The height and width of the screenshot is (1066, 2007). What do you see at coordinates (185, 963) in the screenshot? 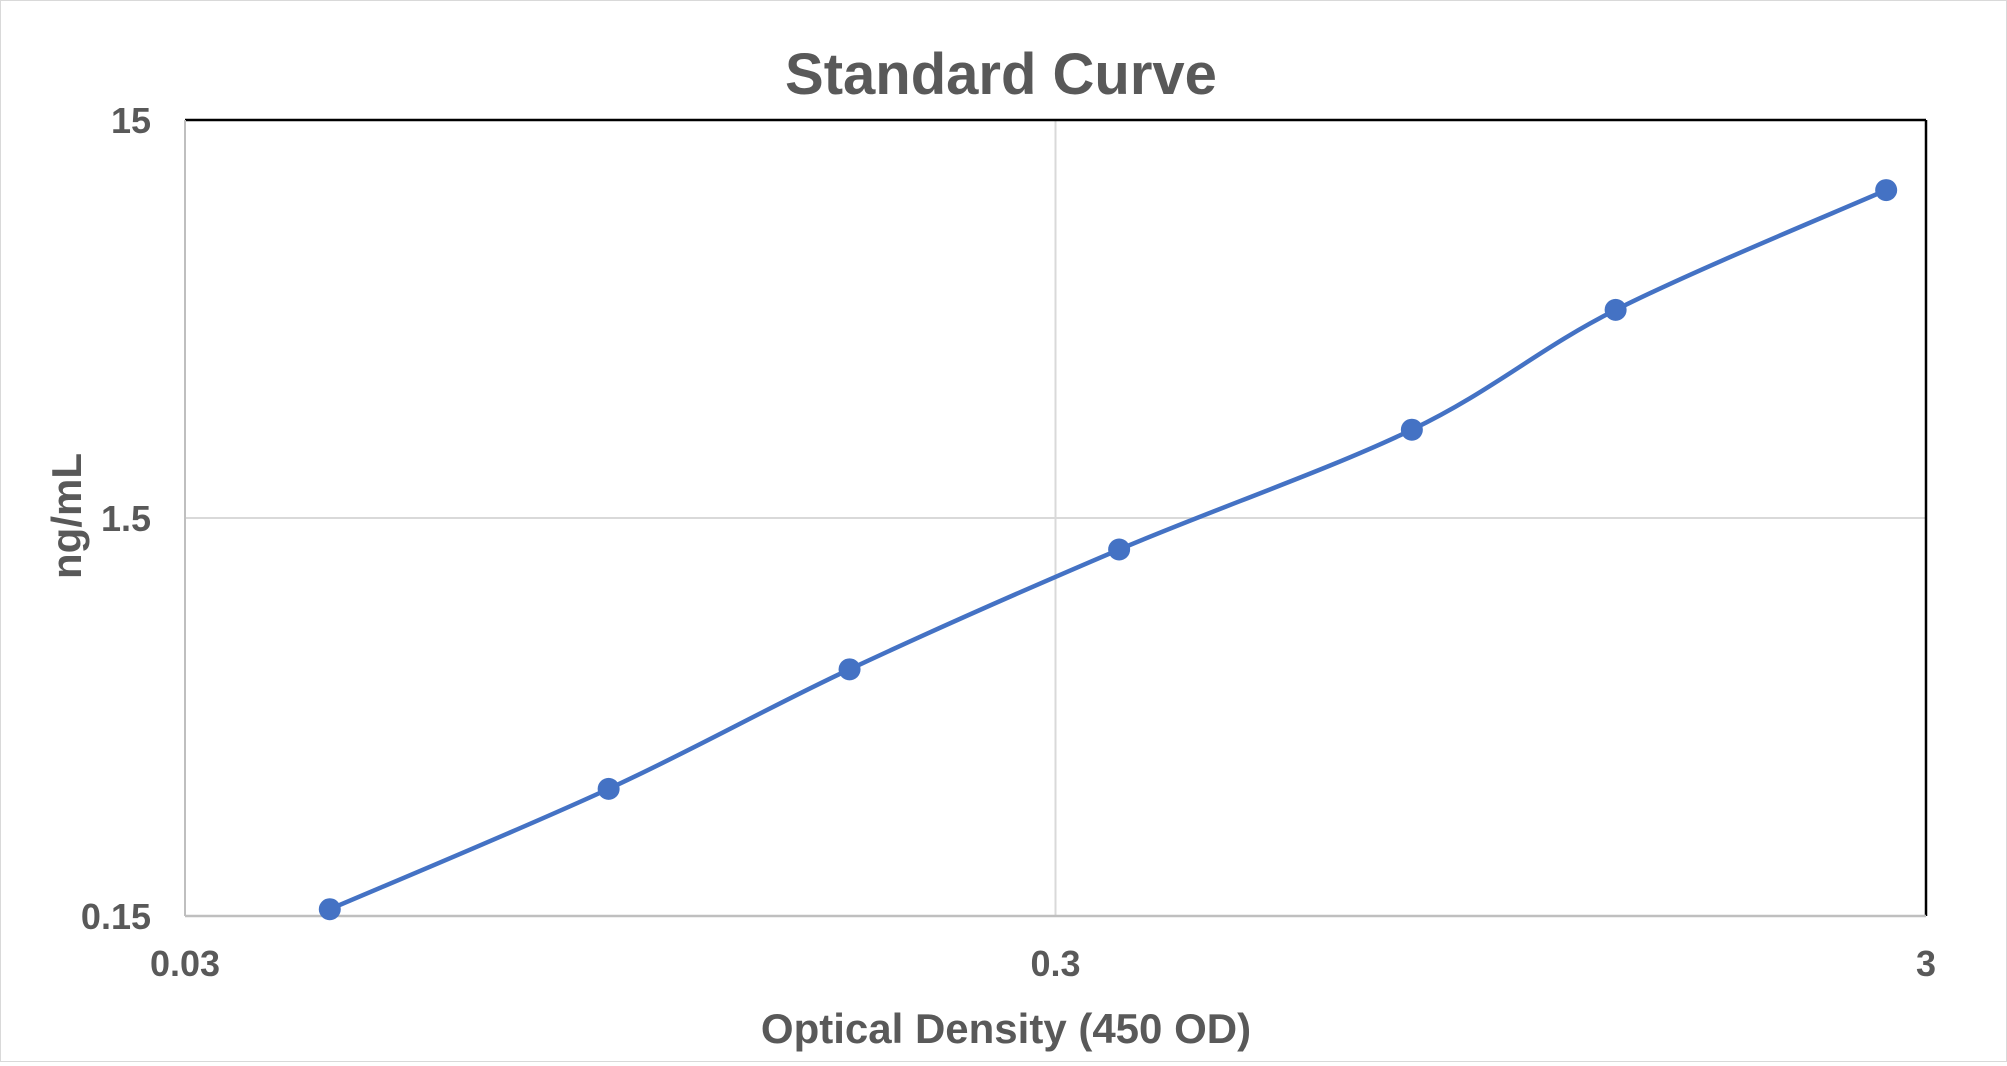
I see `x-tick-label-0: 0.03` at bounding box center [185, 963].